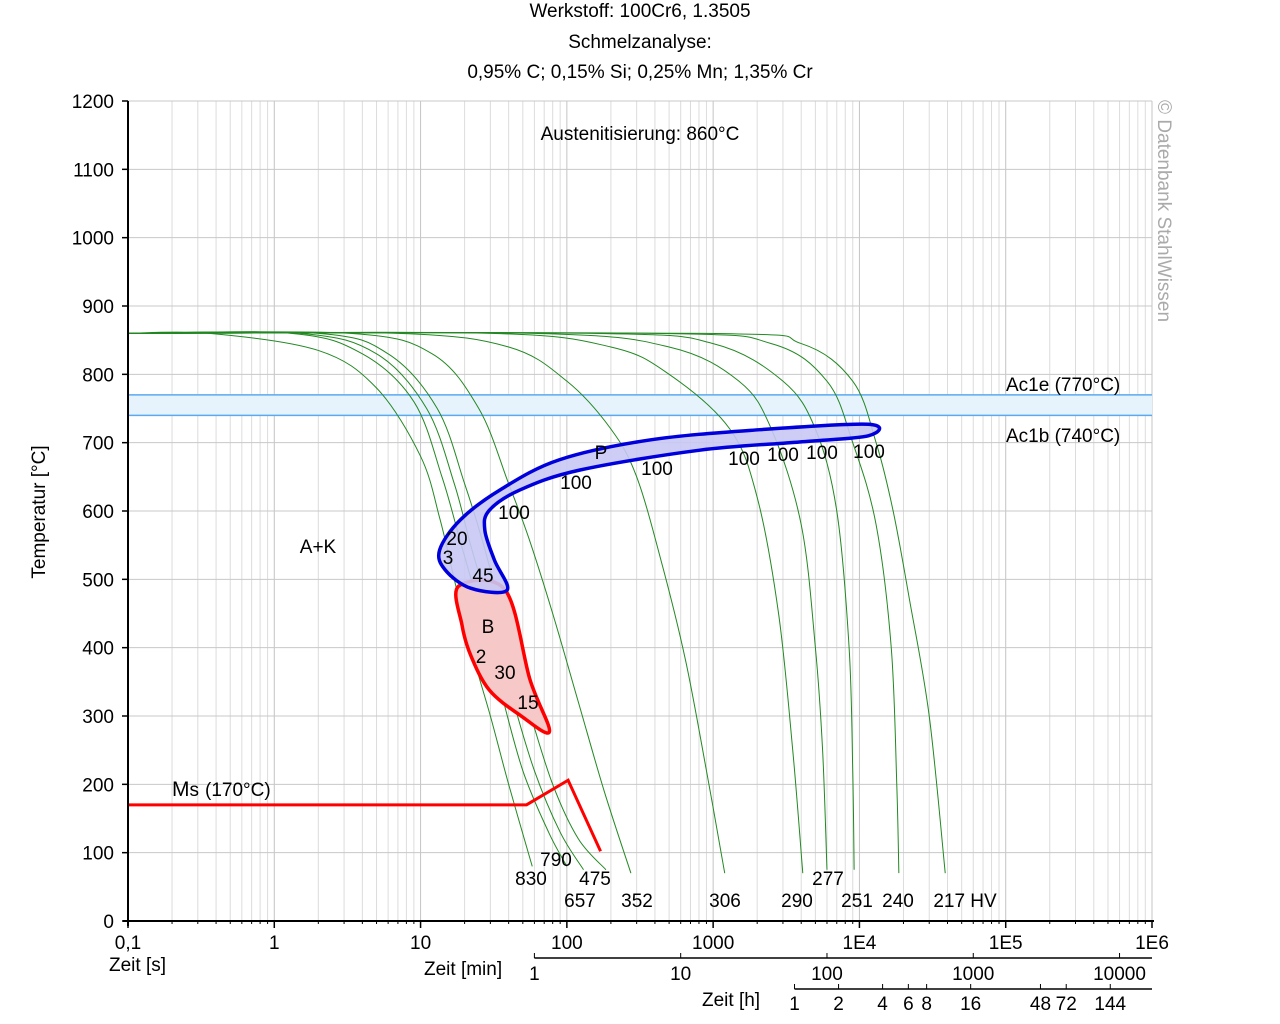  I want to click on ms-label: Ms (170°C), so click(221, 789).